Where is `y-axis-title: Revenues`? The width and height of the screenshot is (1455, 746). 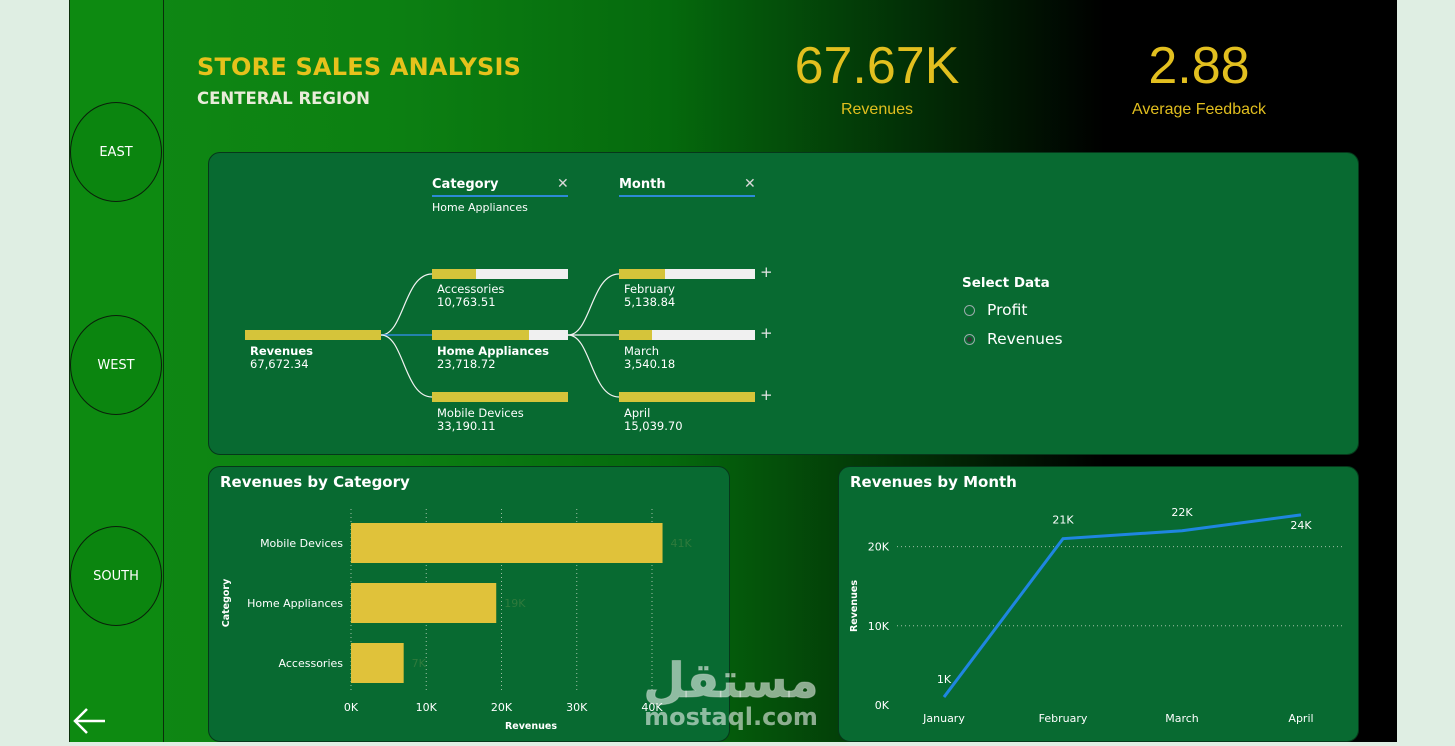 y-axis-title: Revenues is located at coordinates (854, 606).